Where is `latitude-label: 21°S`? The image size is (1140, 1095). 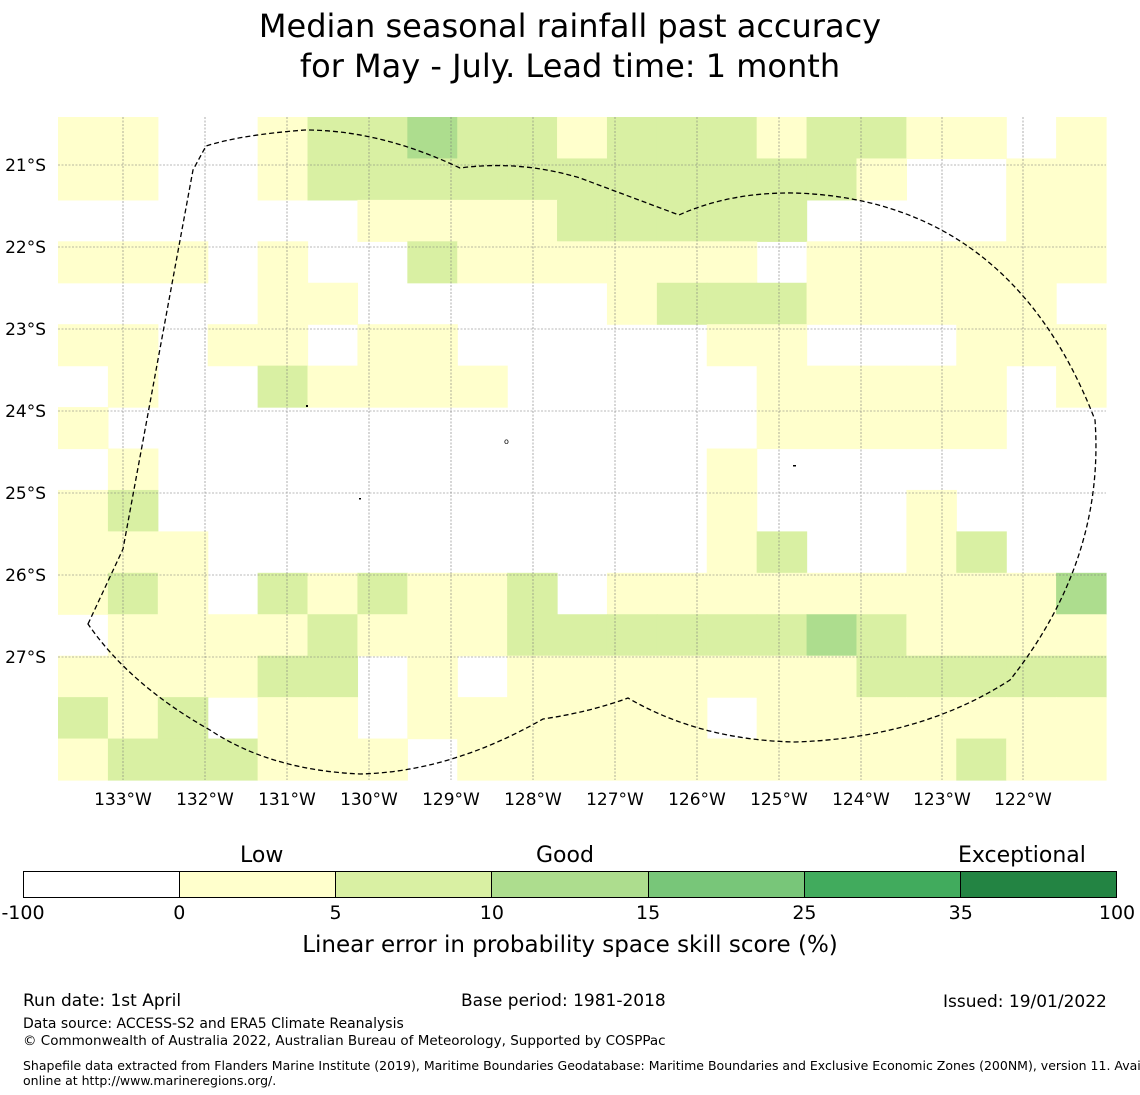
latitude-label: 21°S is located at coordinates (25, 166).